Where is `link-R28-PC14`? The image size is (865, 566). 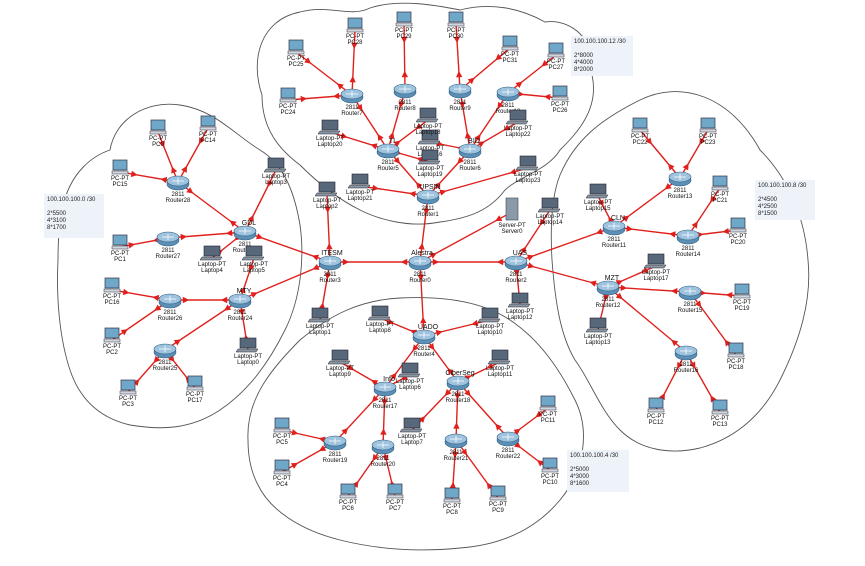
link-R28-PC14 is located at coordinates (193, 155).